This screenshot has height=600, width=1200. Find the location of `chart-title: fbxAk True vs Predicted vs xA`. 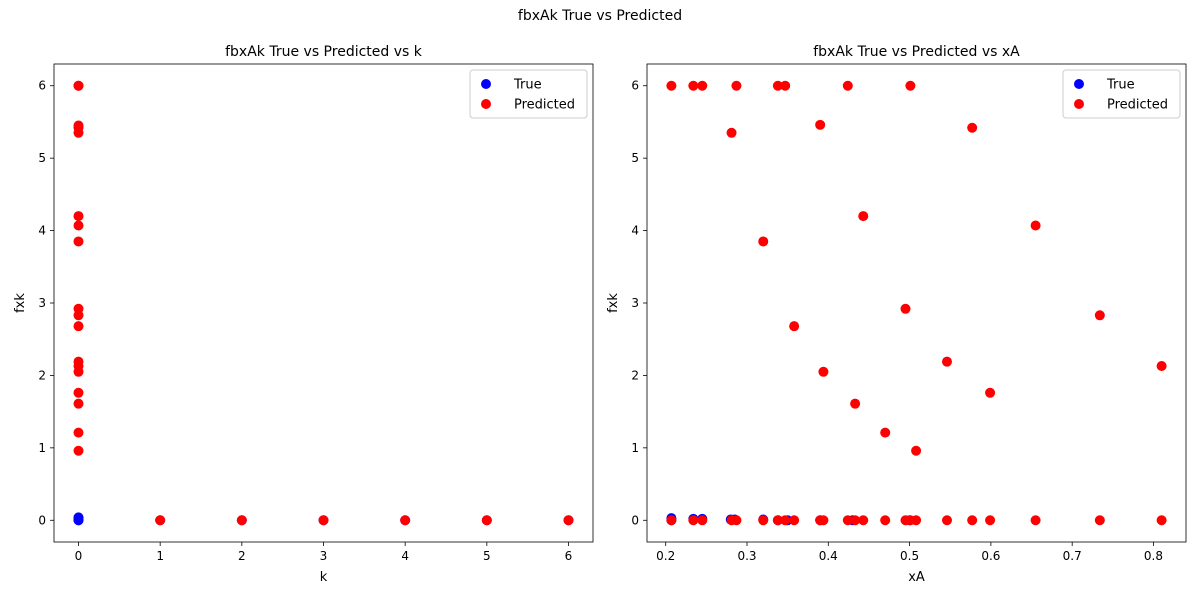

chart-title: fbxAk True vs Predicted vs xA is located at coordinates (916, 52).